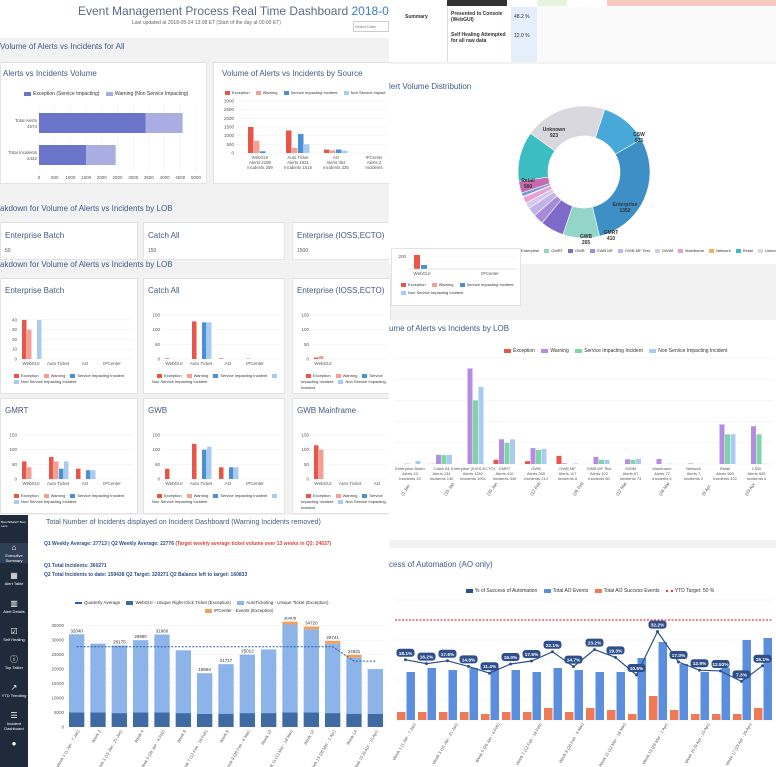 Image resolution: width=776 pixels, height=767 pixels. What do you see at coordinates (173, 363) in the screenshot?
I see `lob-card-category: WebGUI` at bounding box center [173, 363].